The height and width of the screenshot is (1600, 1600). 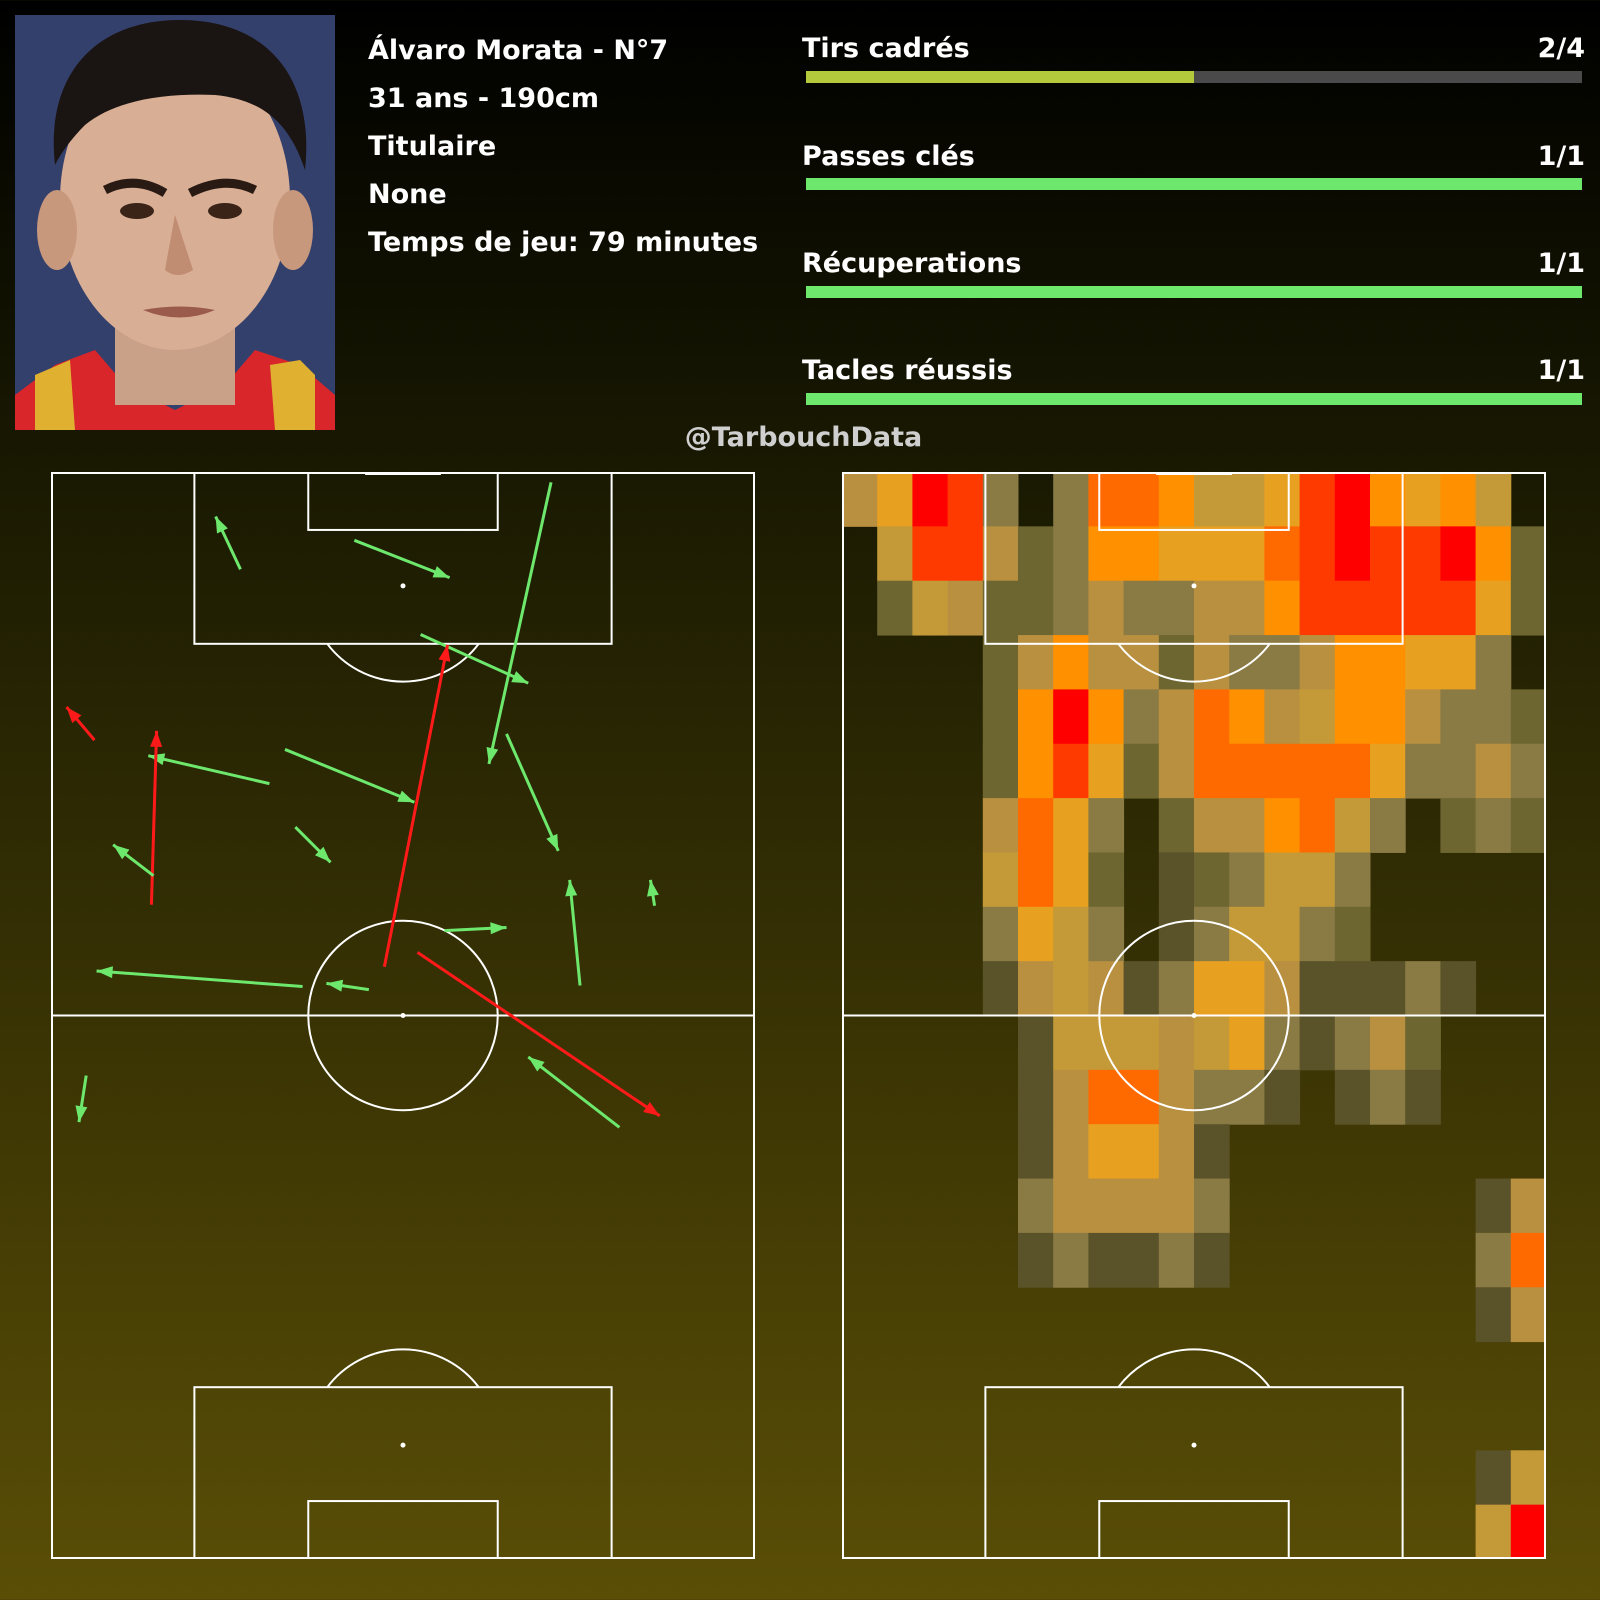 I want to click on player-extra: None, so click(x=407, y=194).